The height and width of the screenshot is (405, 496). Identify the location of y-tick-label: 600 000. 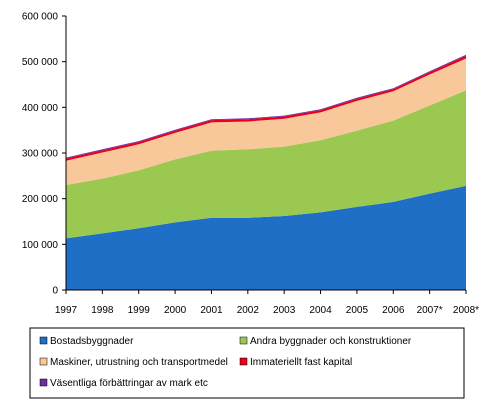
(40, 17).